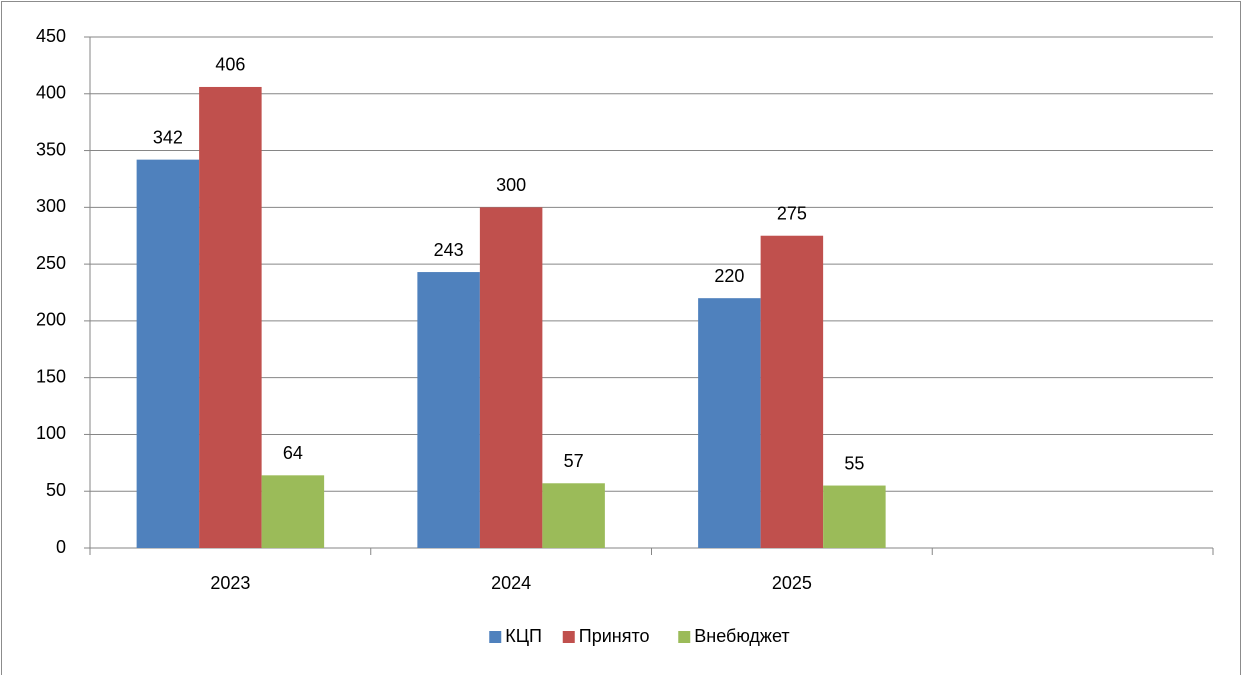 The width and height of the screenshot is (1244, 675). Describe the element at coordinates (511, 583) in the screenshot. I see `x-tick-label: 2024` at that location.